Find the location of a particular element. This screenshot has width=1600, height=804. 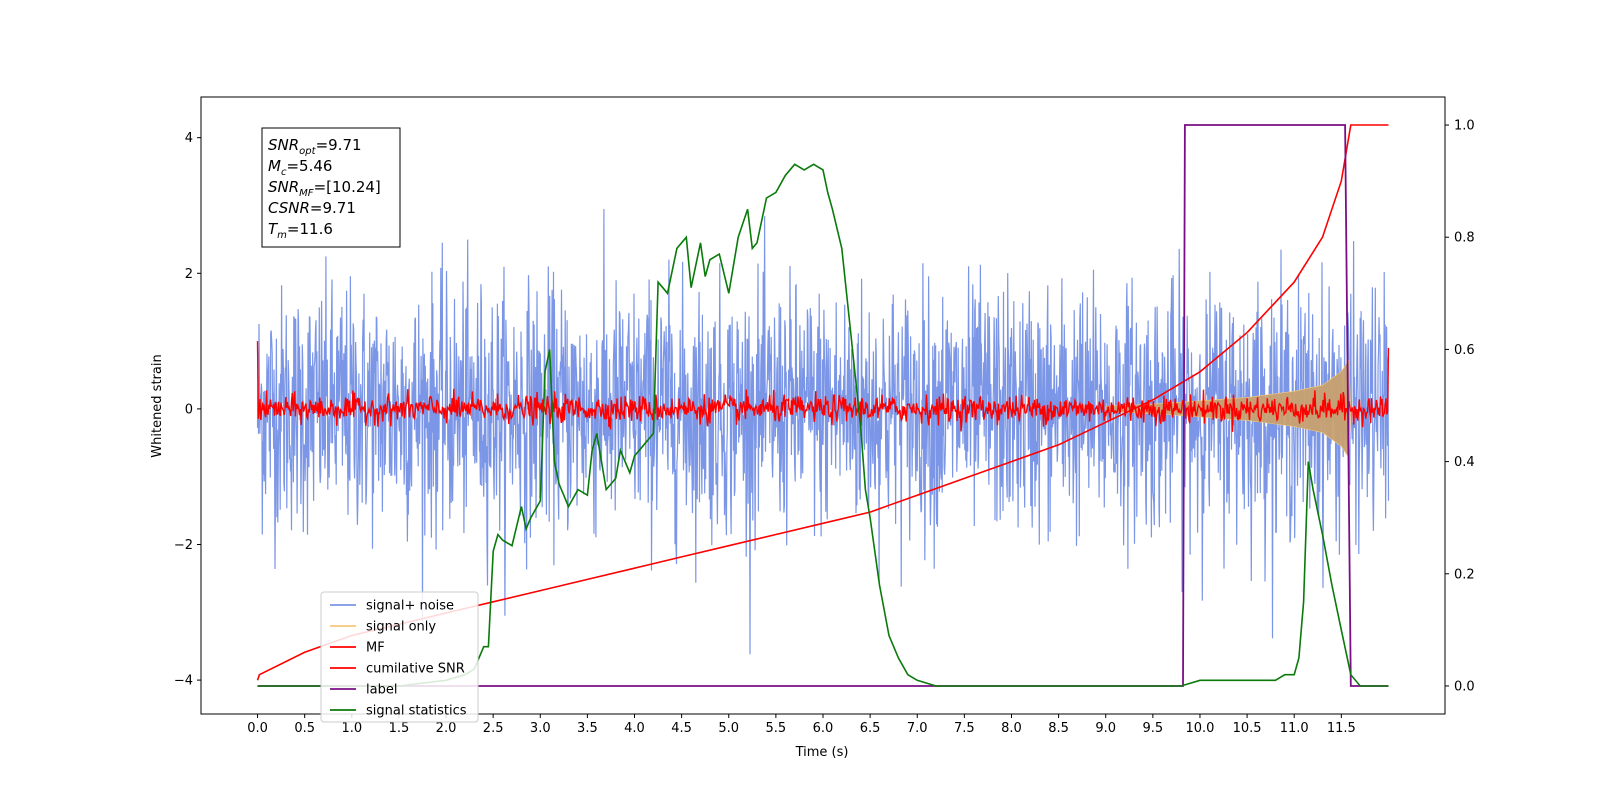

info-box-frame is located at coordinates (331, 187).